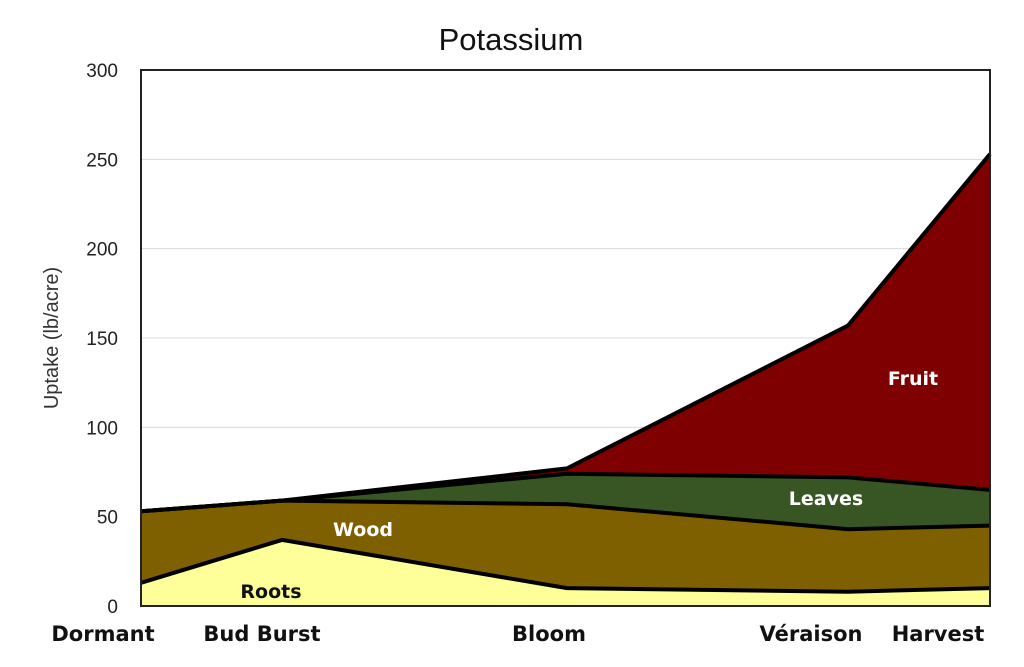 Image resolution: width=1024 pixels, height=667 pixels. Describe the element at coordinates (102, 71) in the screenshot. I see `y-tick-label: 300` at that location.